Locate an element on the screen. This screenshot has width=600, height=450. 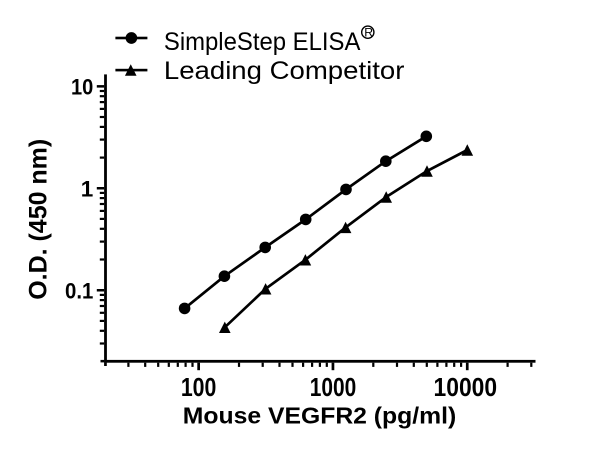
svg-text: O.D. (450 nm) is located at coordinates (39, 219).